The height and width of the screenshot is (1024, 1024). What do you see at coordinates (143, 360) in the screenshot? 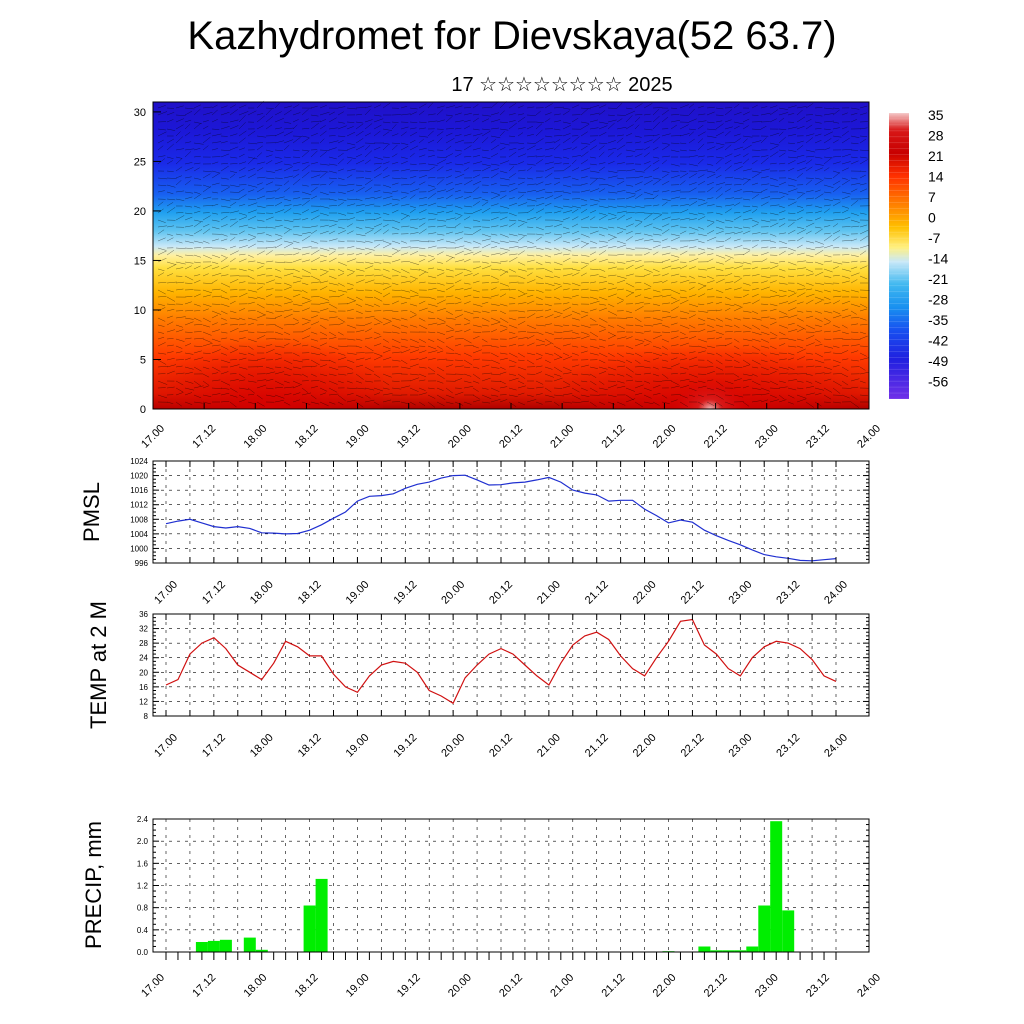
I see `heatmap-y-tick-label: 5` at bounding box center [143, 360].